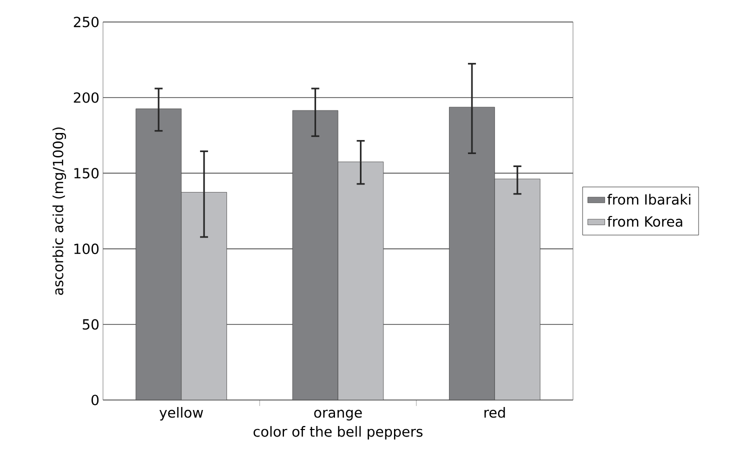 The height and width of the screenshot is (465, 742). I want to click on y-tick-label: 150, so click(86, 173).